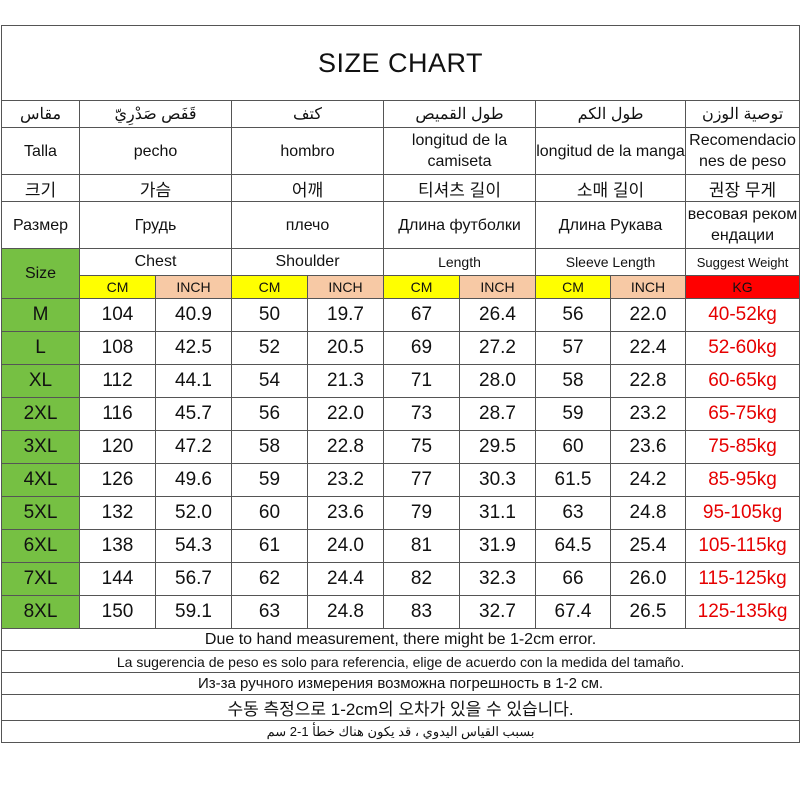 Image resolution: width=800 pixels, height=800 pixels. What do you see at coordinates (648, 315) in the screenshot?
I see `sleeve-inch-cell: 22.0` at bounding box center [648, 315].